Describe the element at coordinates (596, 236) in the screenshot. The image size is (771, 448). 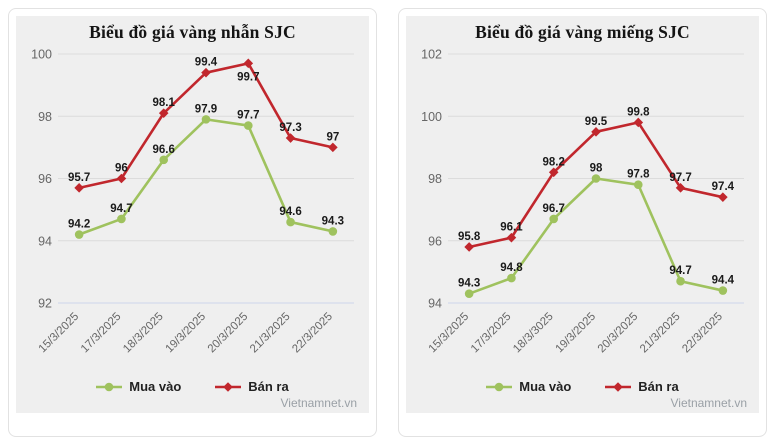
I see `series-buy` at that location.